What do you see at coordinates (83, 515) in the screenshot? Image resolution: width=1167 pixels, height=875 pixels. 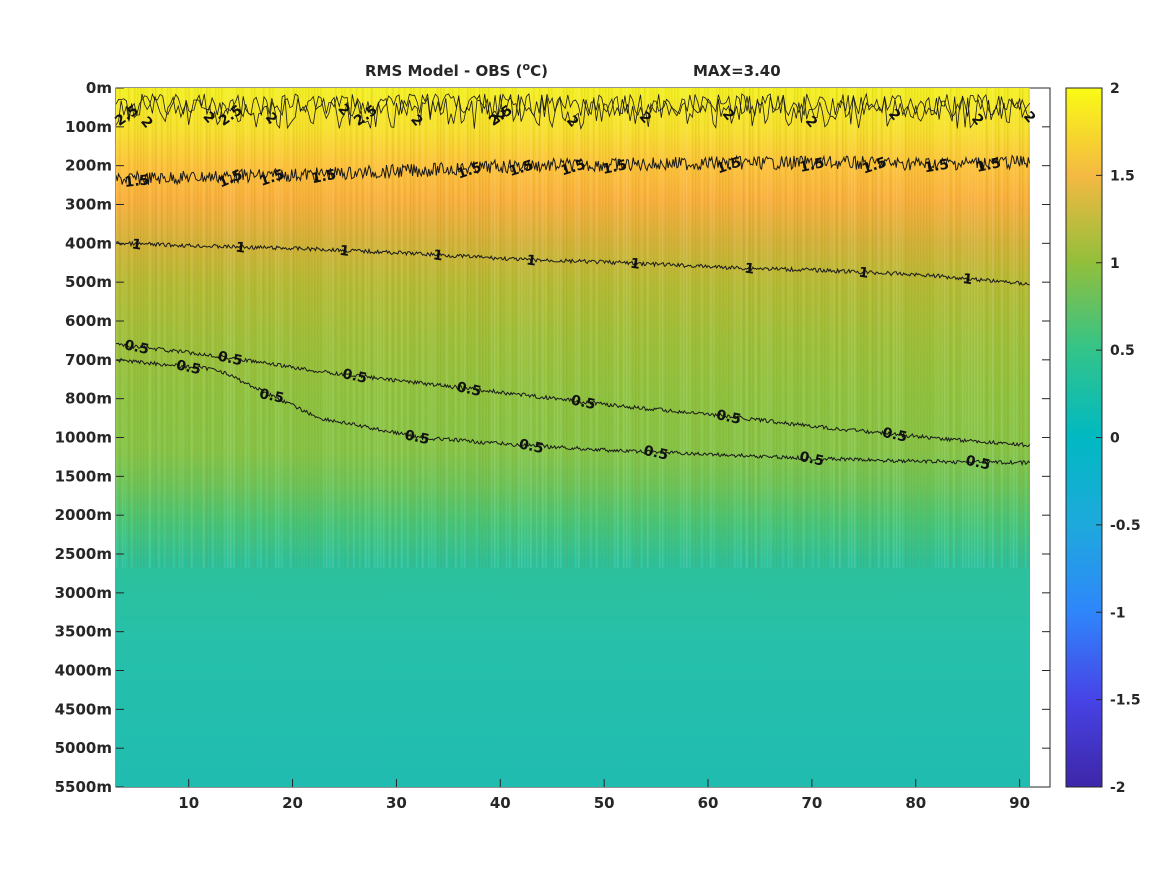 I see `y-tick-label: 2000m` at bounding box center [83, 515].